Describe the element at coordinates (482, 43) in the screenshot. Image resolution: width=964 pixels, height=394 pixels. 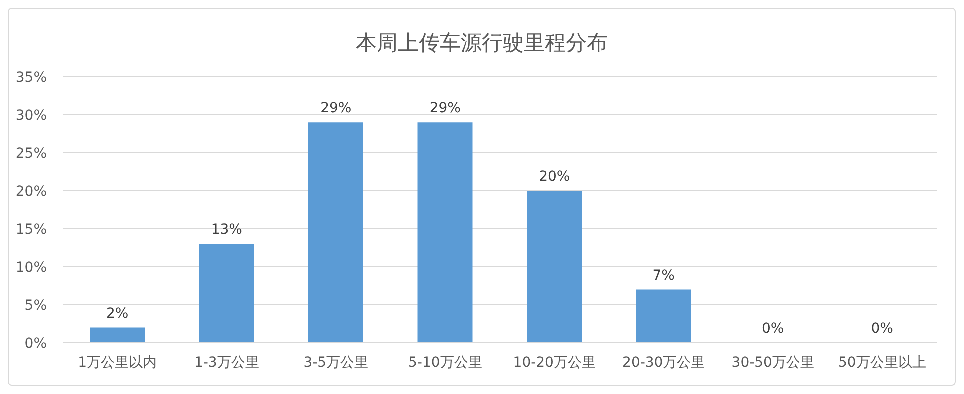
I see `chart-title: 本周上传车源行驶里程分布` at that location.